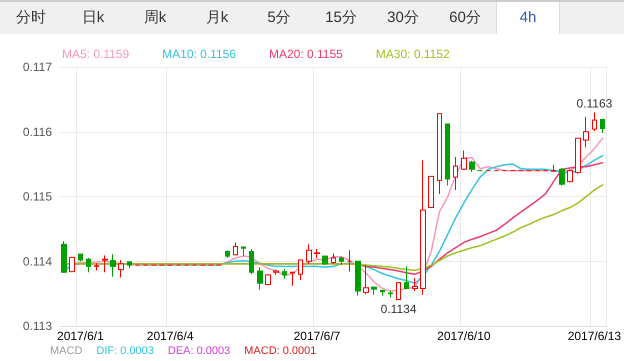  What do you see at coordinates (37, 131) in the screenshot?
I see `y-tick-label: 0.116` at bounding box center [37, 131].